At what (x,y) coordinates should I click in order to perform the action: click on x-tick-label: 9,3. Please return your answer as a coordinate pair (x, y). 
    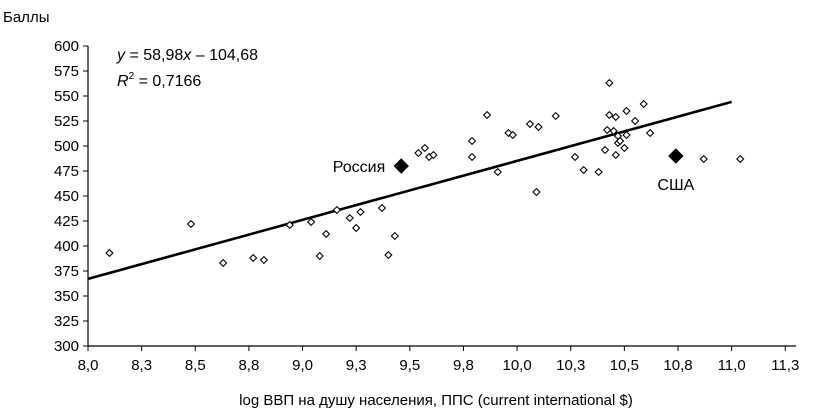
    Looking at the image, I should click on (356, 365).